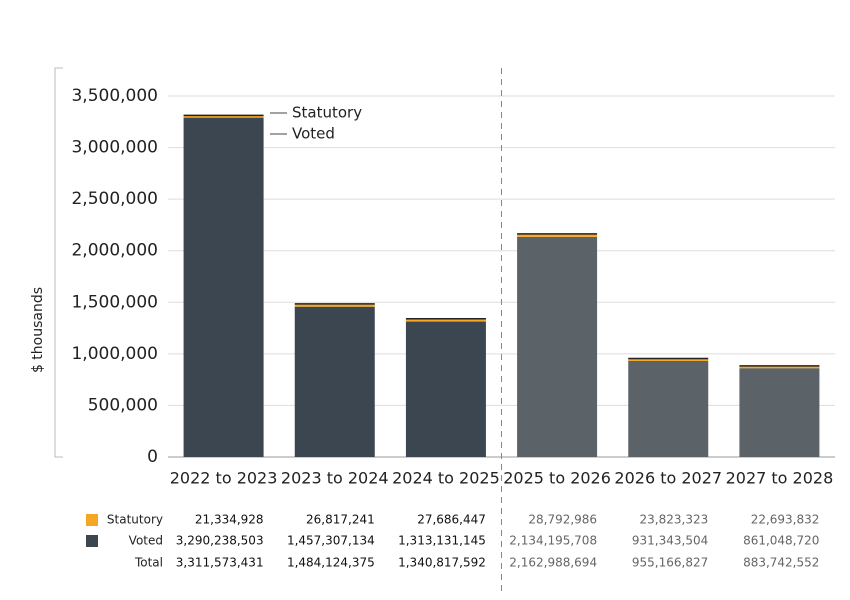 The height and width of the screenshot is (600, 850). I want to click on x-tick-label: 2025 to 2026, so click(557, 478).